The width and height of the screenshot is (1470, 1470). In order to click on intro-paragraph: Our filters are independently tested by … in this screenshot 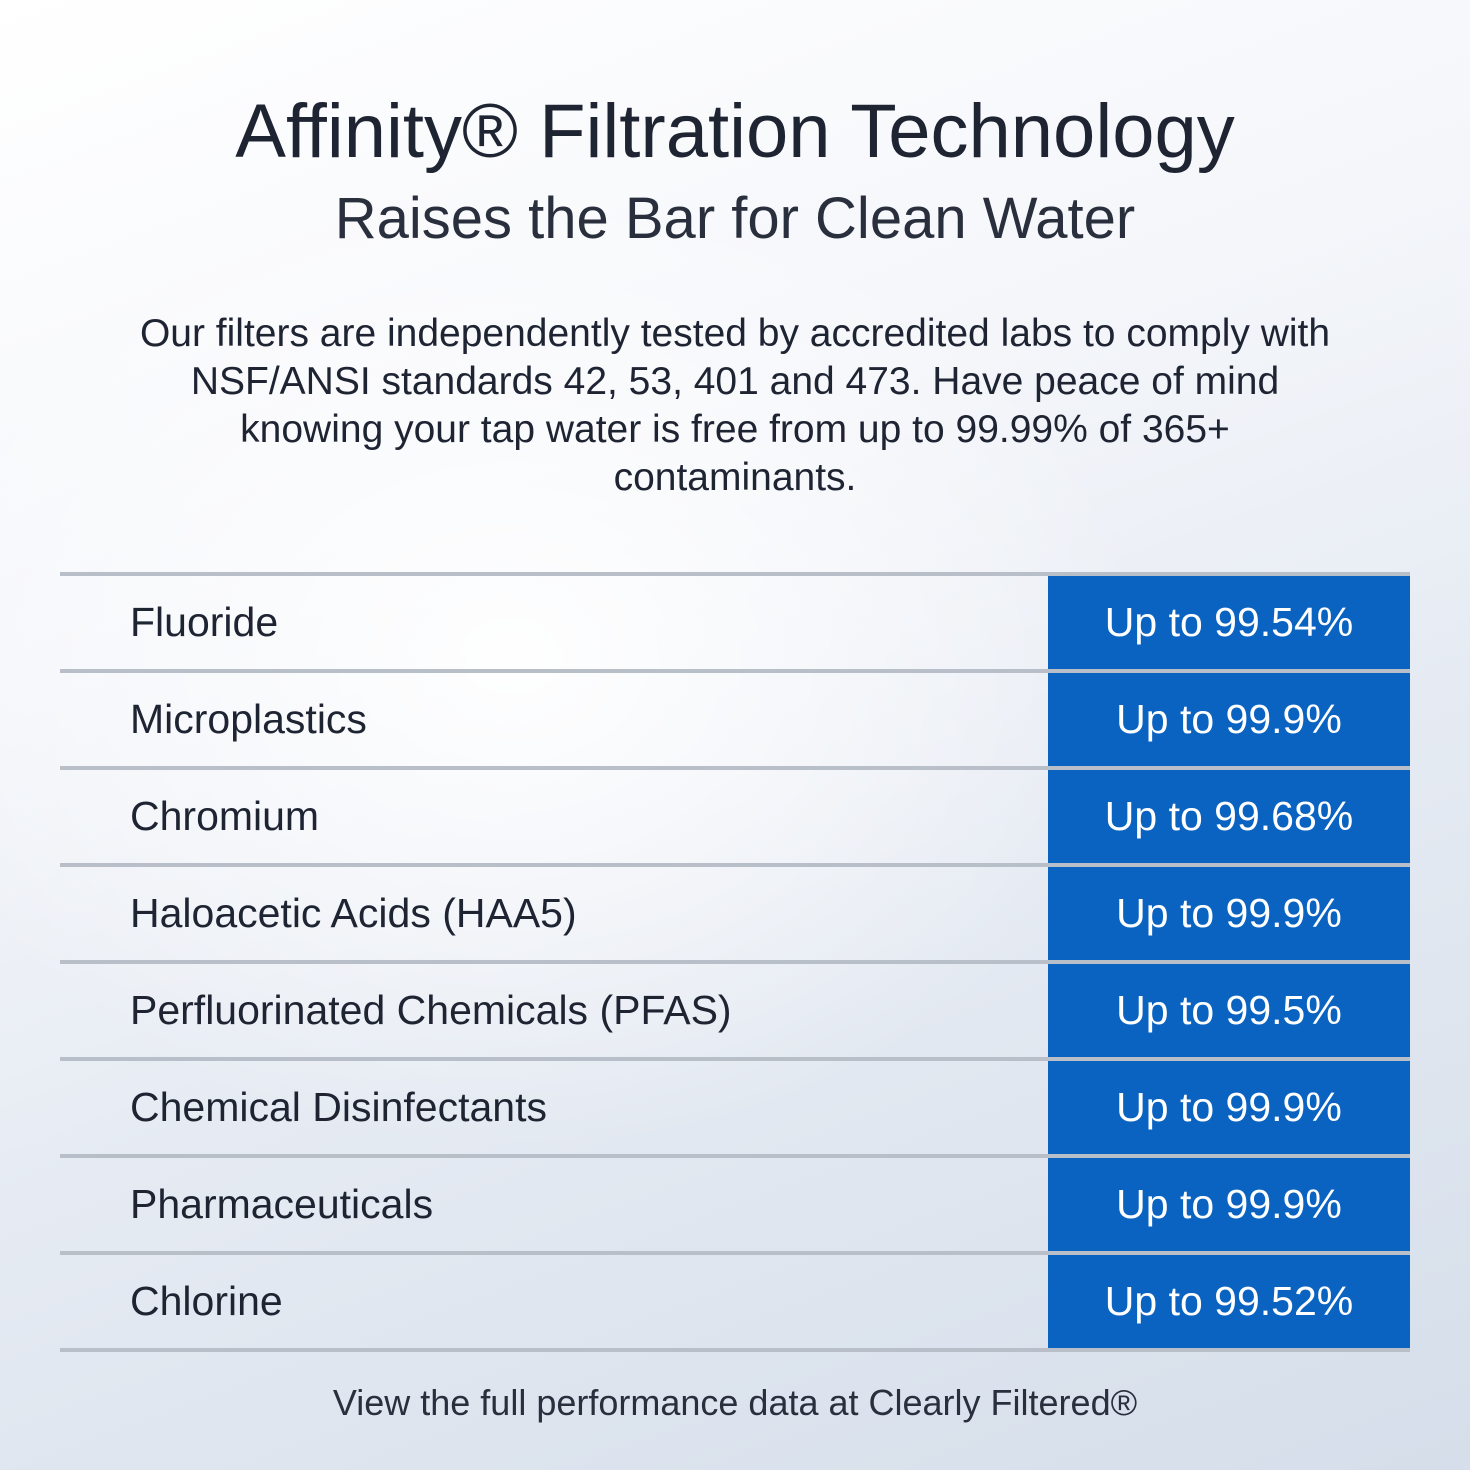, I will do `click(735, 405)`.